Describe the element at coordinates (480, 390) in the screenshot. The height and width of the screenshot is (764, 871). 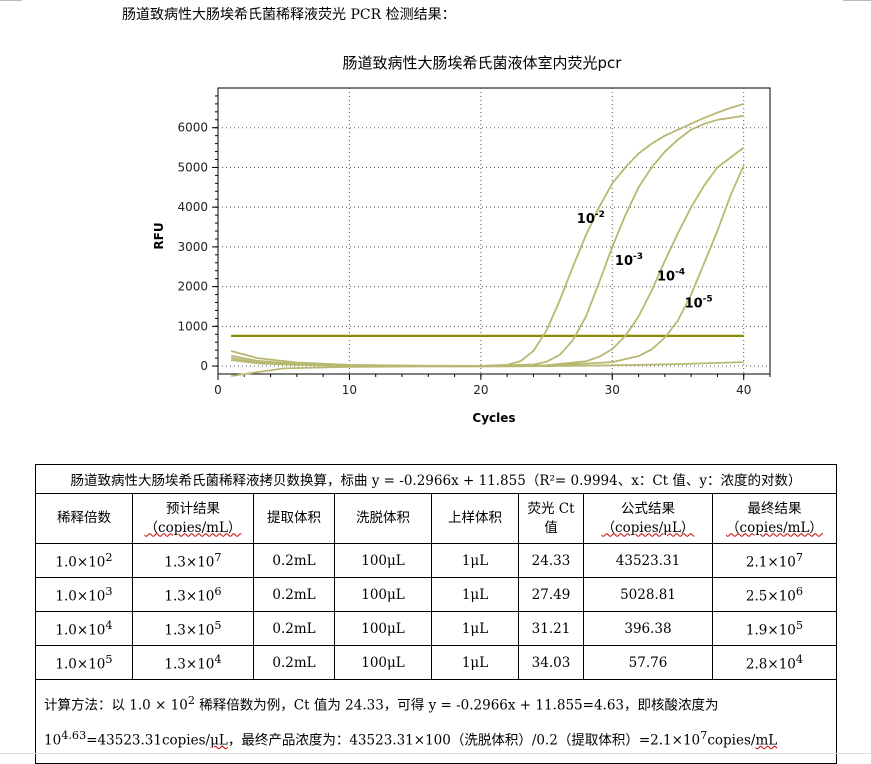
I see `x-tick-label: 20` at that location.